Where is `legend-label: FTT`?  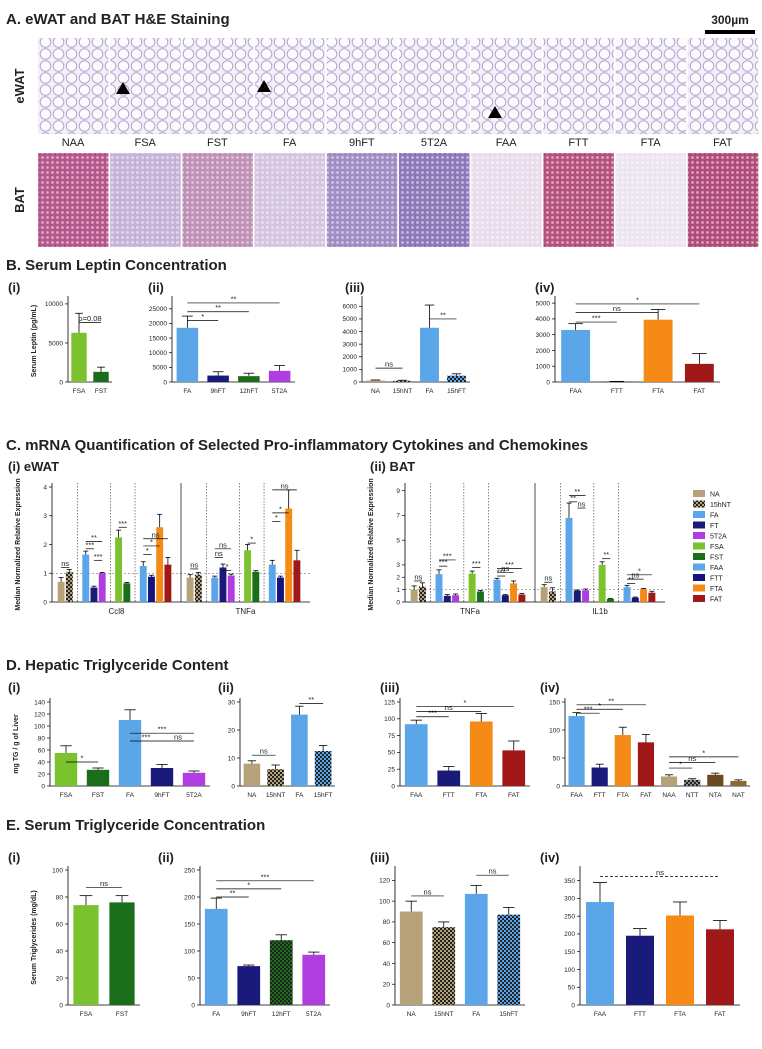 legend-label: FTT is located at coordinates (717, 579).